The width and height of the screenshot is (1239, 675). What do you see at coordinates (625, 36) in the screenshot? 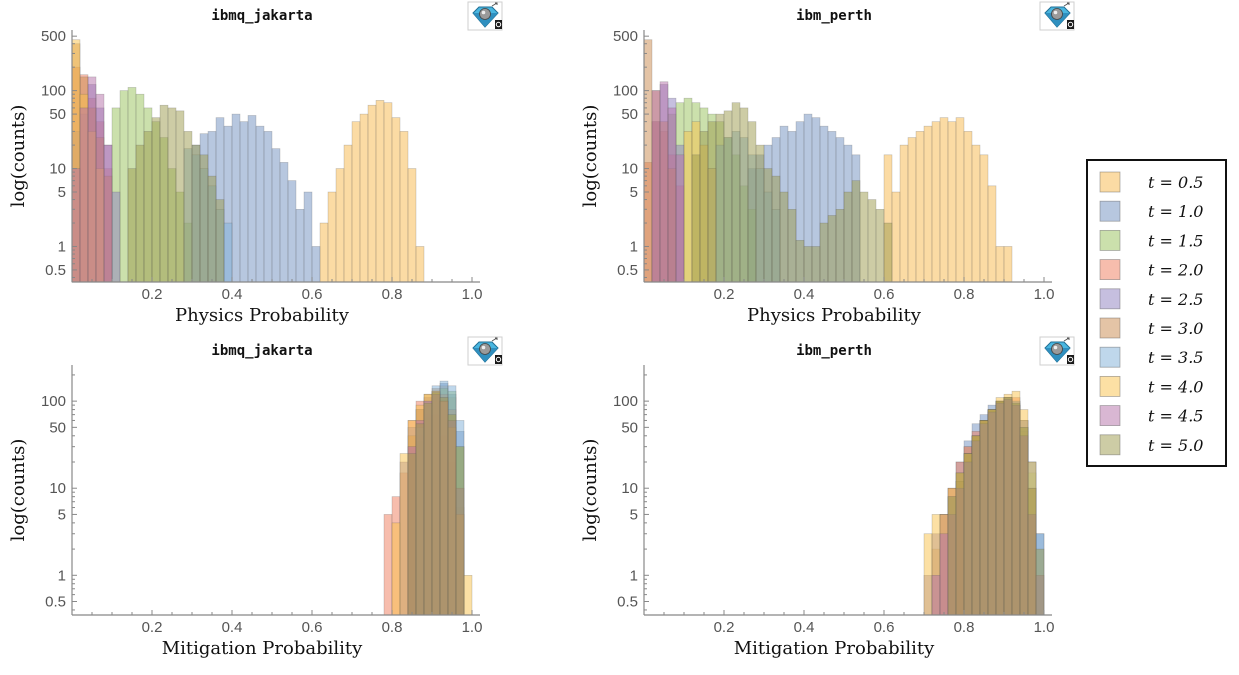
I see `y-tick-label: 500` at bounding box center [625, 36].